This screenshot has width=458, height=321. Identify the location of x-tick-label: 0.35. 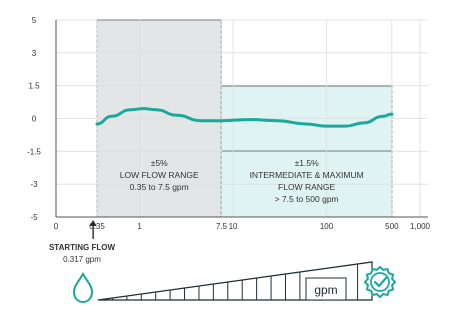
(97, 226).